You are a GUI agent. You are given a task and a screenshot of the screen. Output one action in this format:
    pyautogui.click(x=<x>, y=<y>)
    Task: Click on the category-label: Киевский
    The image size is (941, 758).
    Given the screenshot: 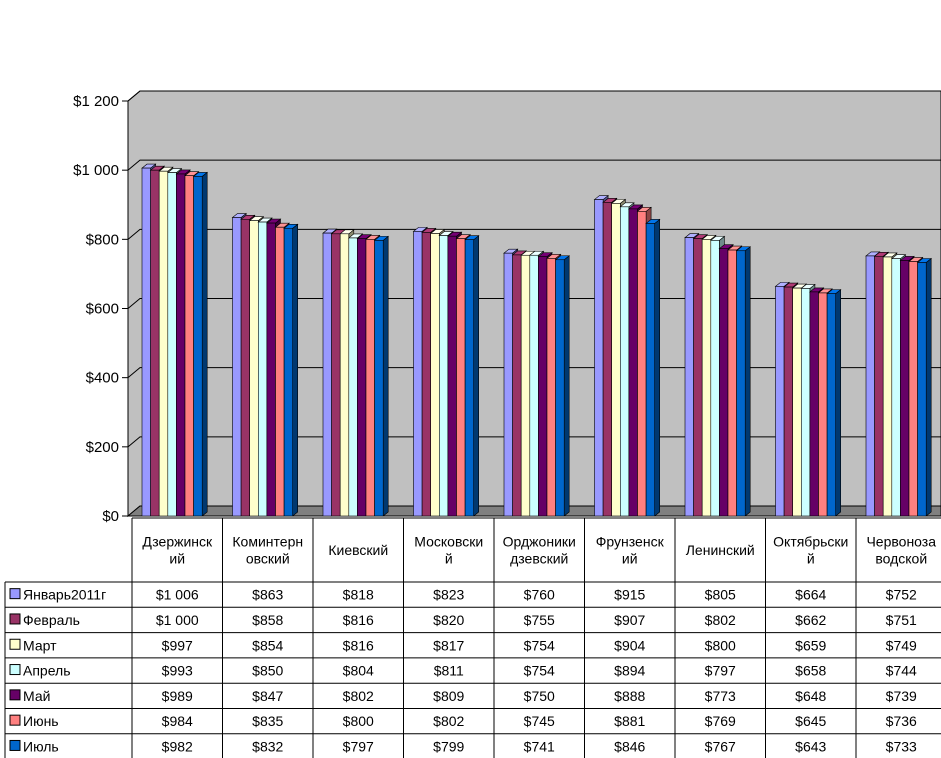 What is the action you would take?
    pyautogui.click(x=358, y=550)
    